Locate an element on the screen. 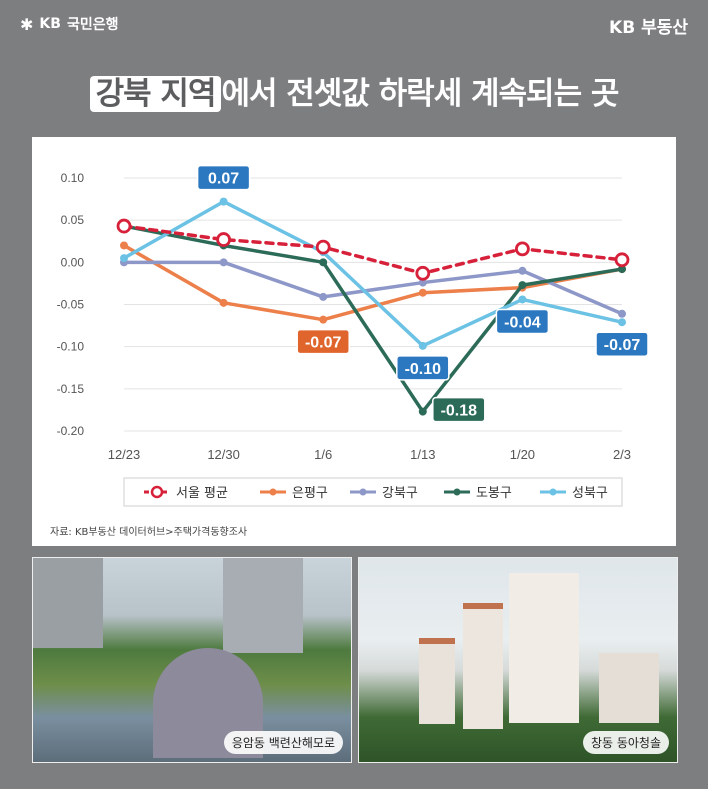 This screenshot has height=789, width=708. data-label: 0.07 is located at coordinates (223, 179).